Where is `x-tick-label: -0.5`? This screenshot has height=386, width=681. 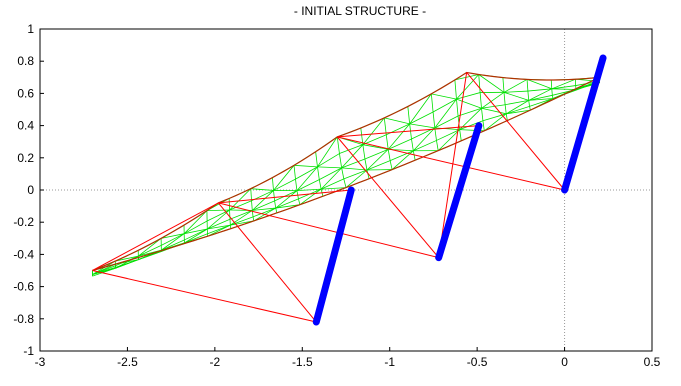
x-tick-label: -0.5 is located at coordinates (477, 362).